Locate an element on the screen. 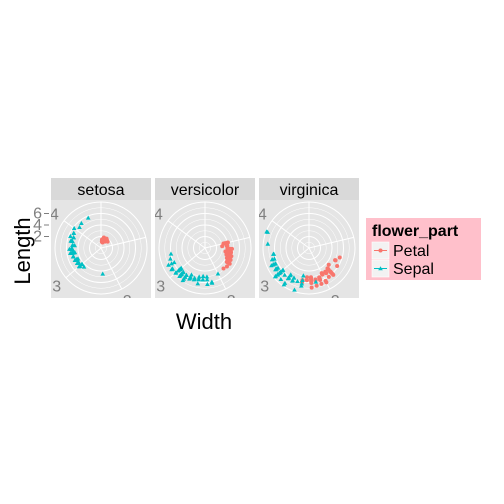 Image resolution: width=504 pixels, height=504 pixels. x-axis-title: Width is located at coordinates (204, 321).